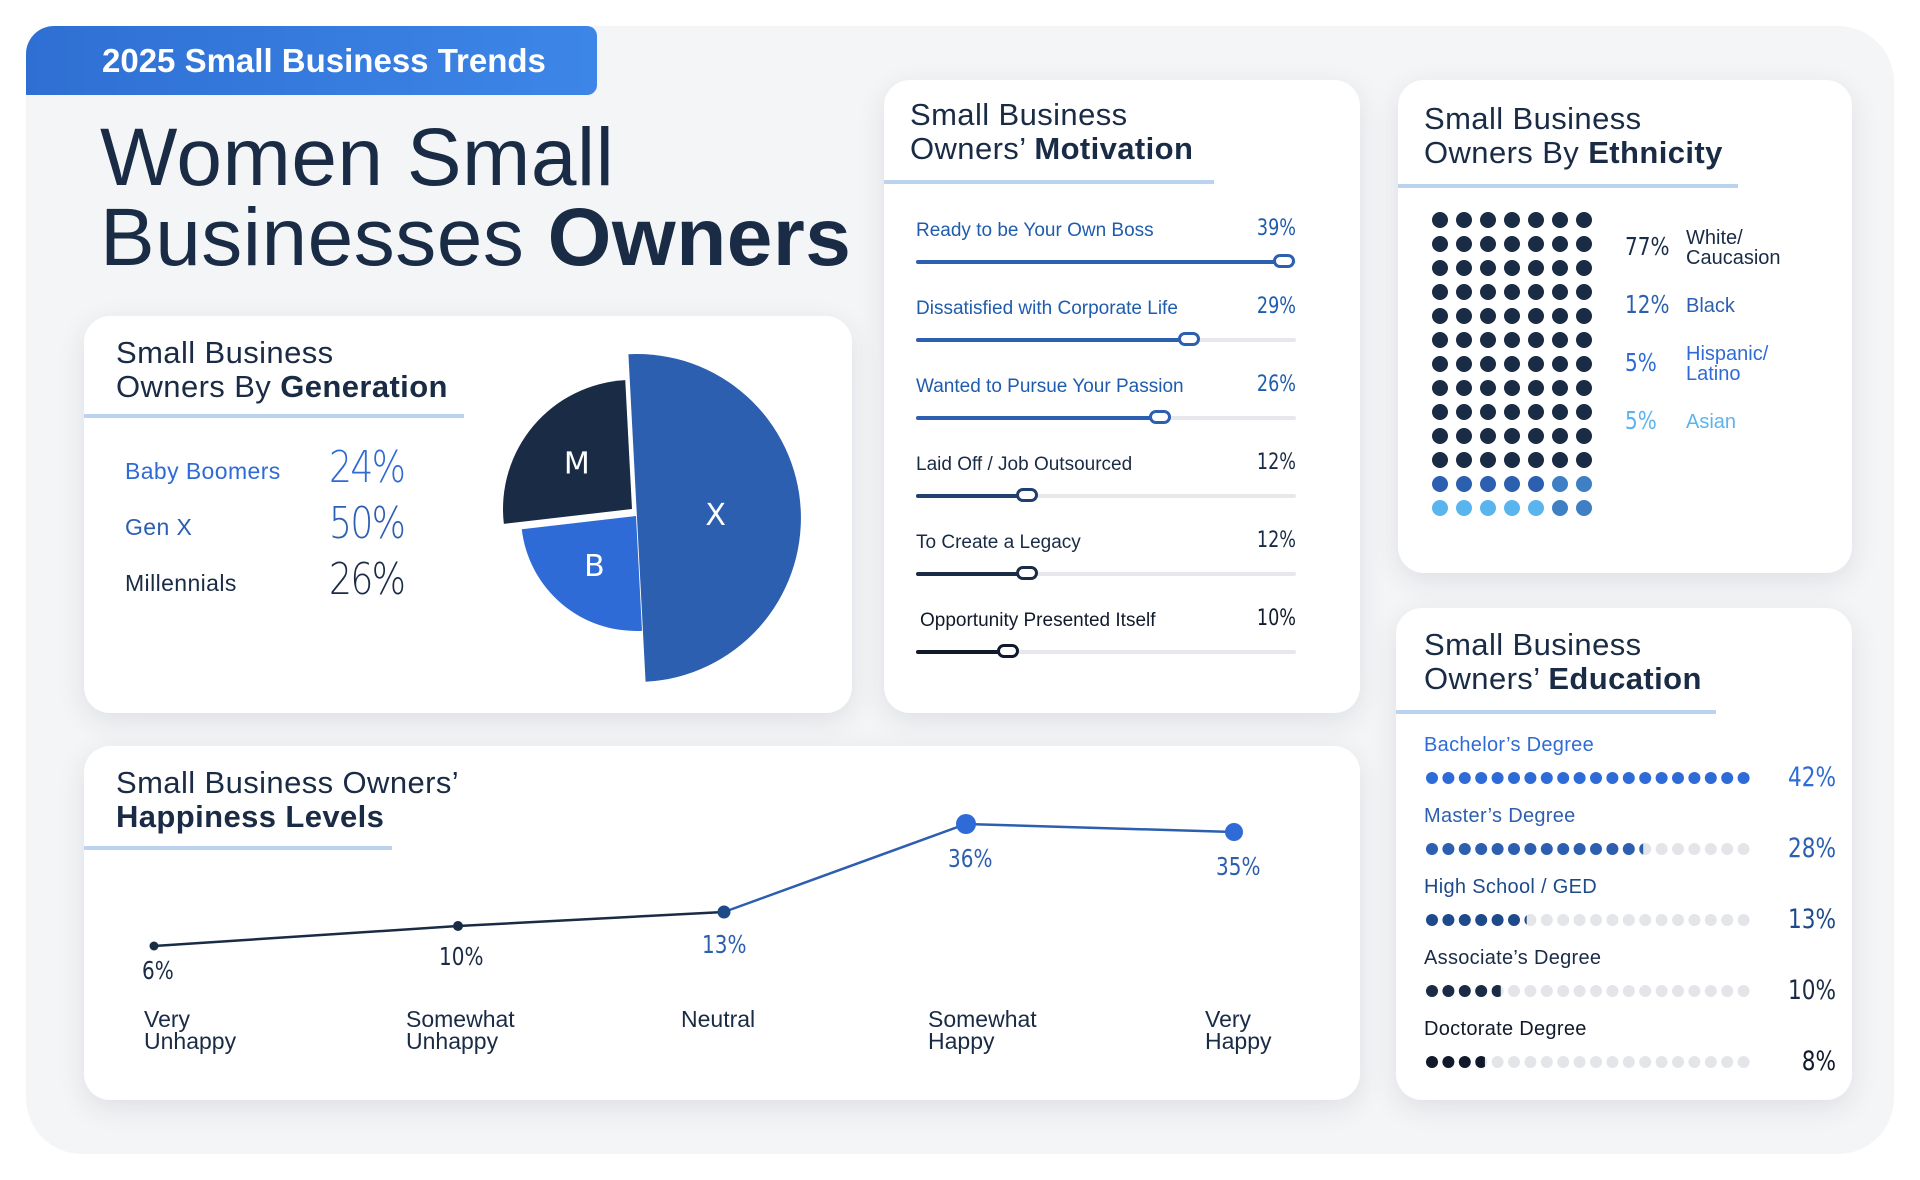 This screenshot has width=1920, height=1180. I want to click on motivation-label: Laid Off / Job Outsourced, so click(1024, 464).